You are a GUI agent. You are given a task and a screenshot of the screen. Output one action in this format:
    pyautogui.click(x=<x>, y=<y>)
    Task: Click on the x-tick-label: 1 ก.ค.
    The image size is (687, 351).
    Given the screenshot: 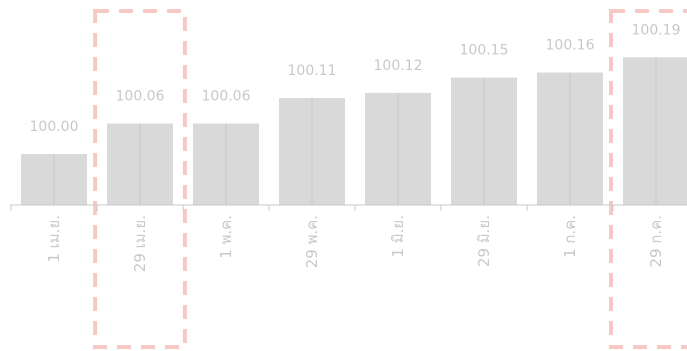 What is the action you would take?
    pyautogui.click(x=570, y=236)
    